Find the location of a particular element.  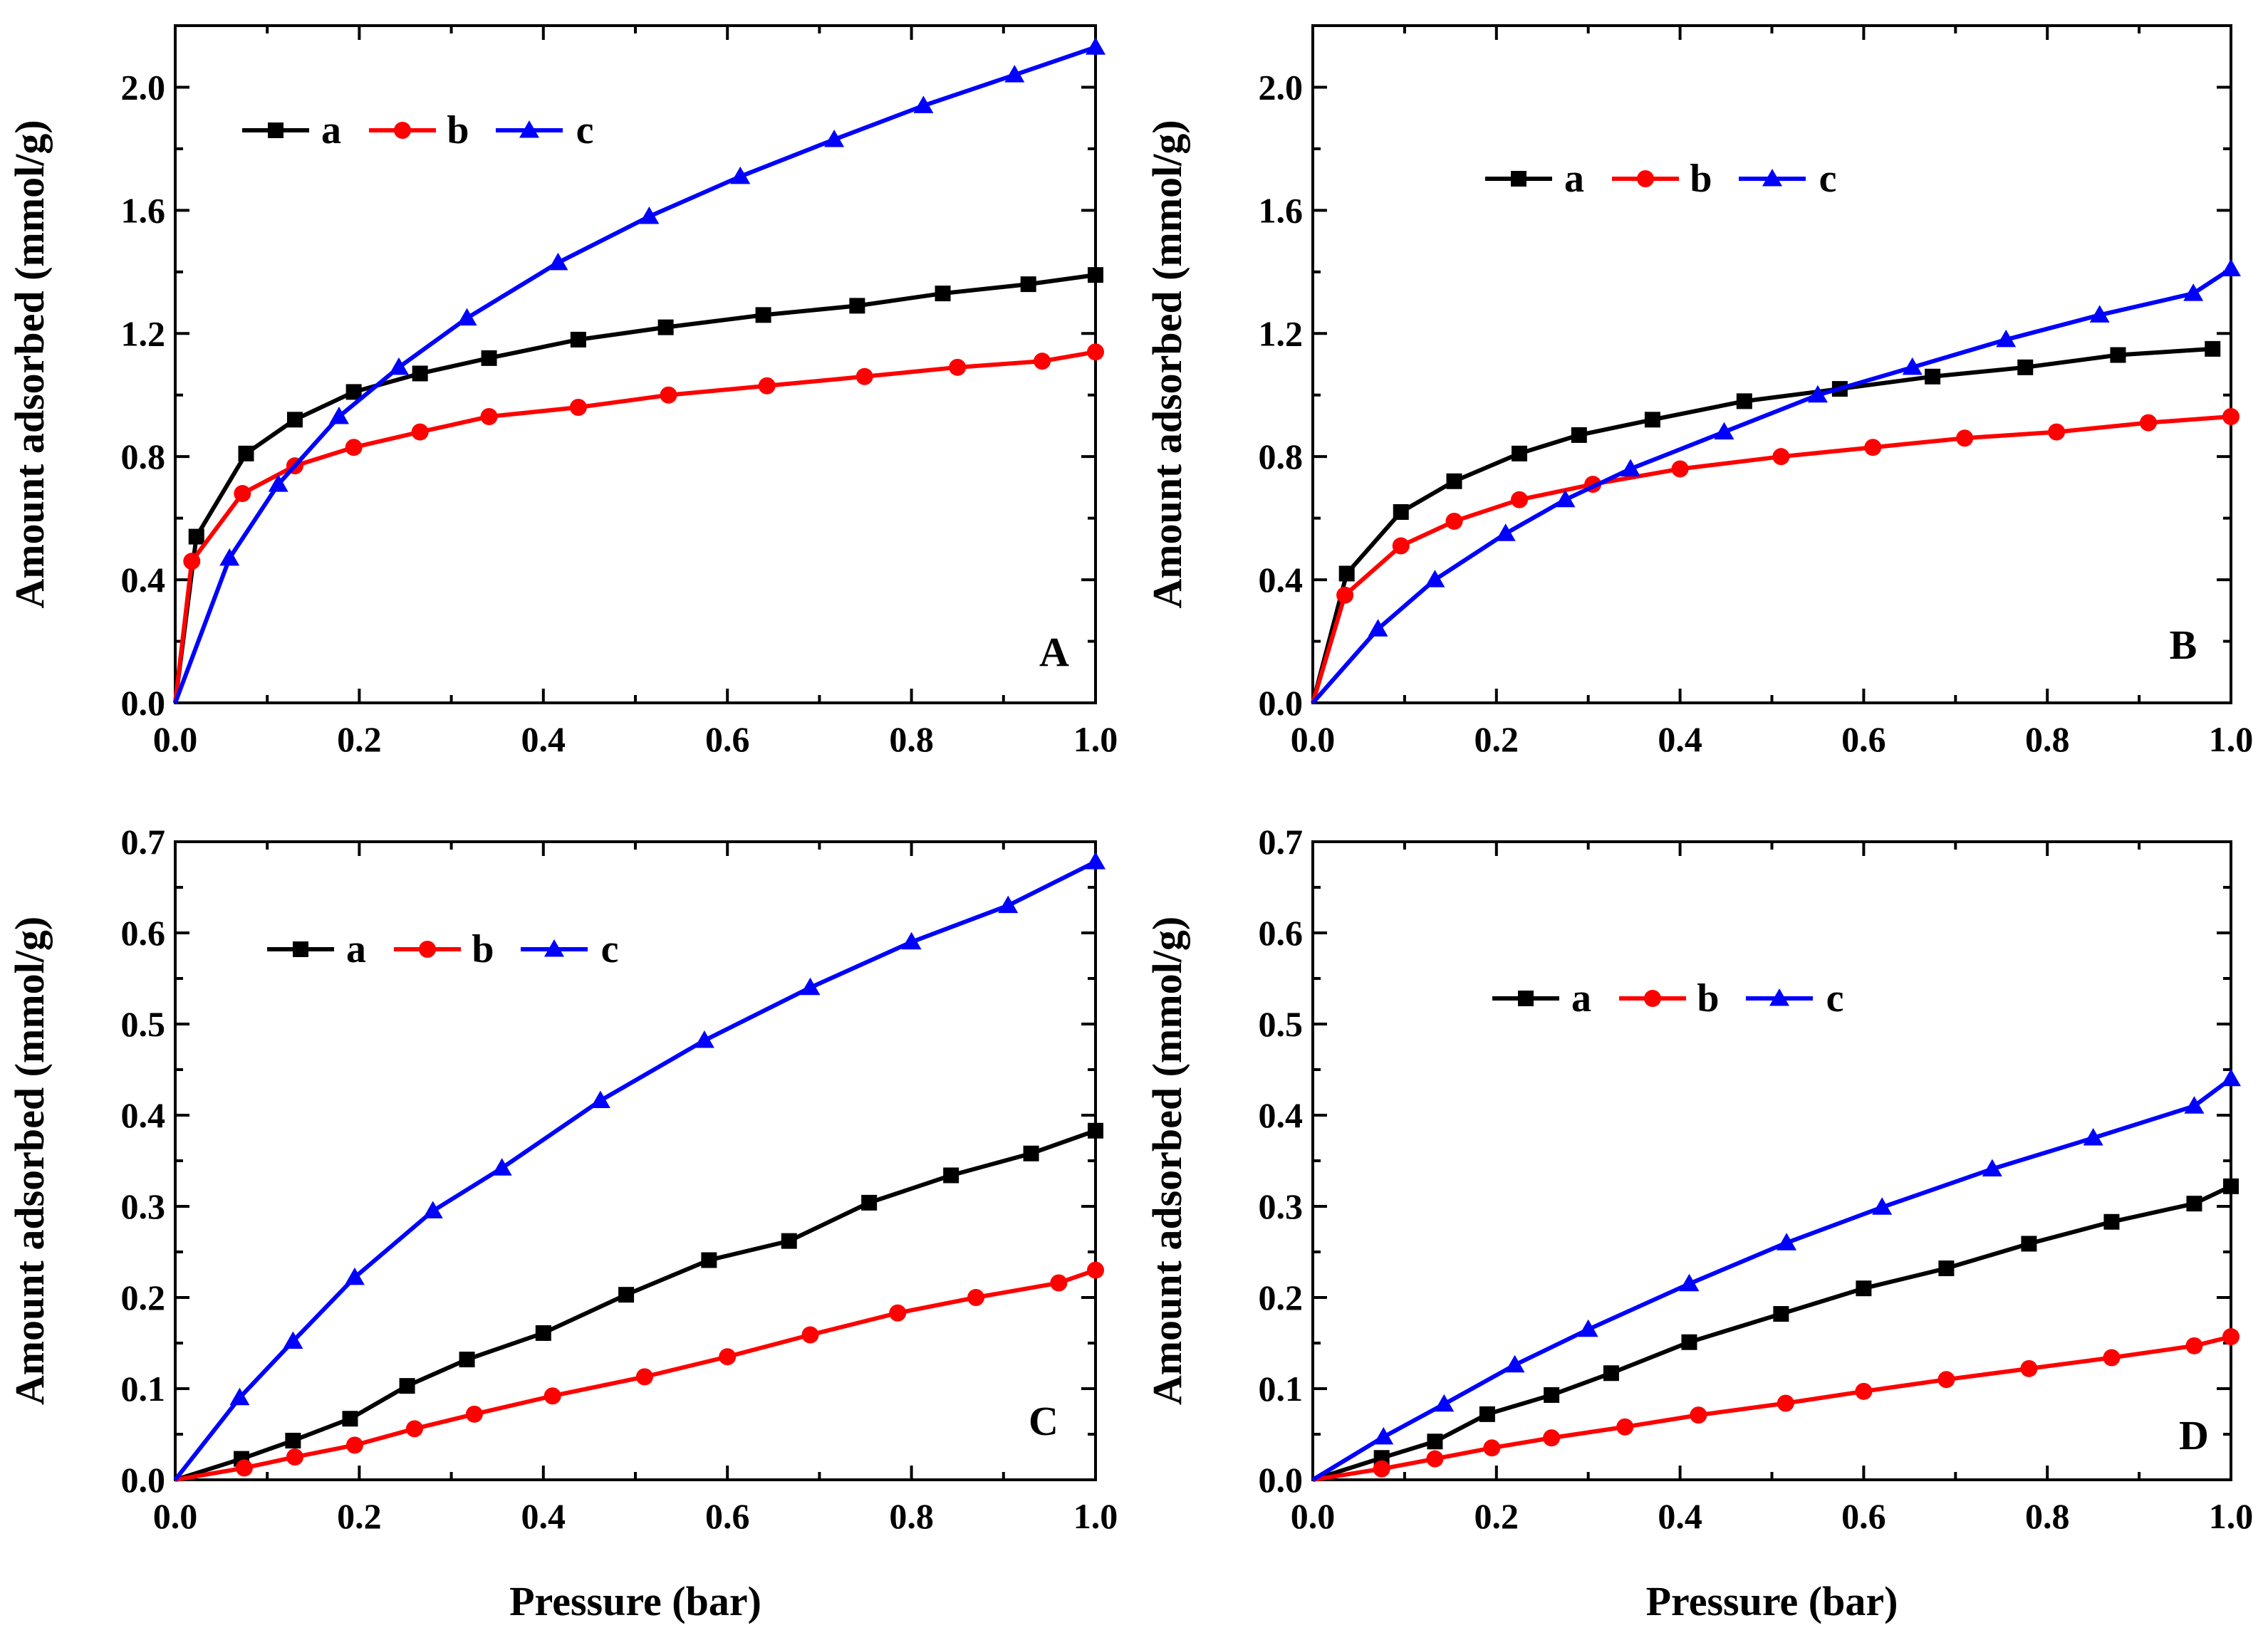

x-tick-label: 0.2 is located at coordinates (1496, 739).